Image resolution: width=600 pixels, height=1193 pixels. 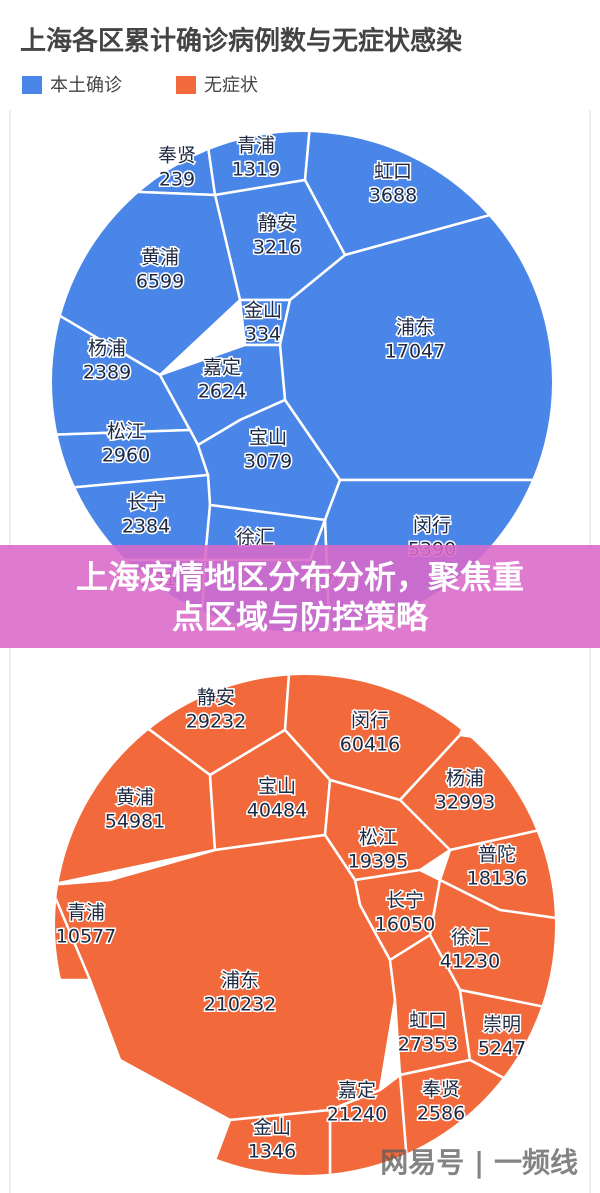 I want to click on cell-value: 2960, so click(x=126, y=456).